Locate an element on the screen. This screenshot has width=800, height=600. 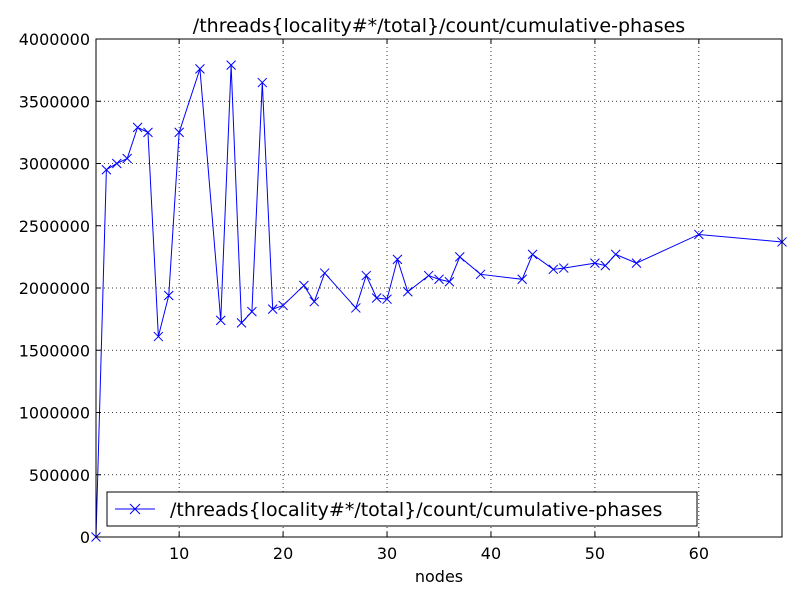
y-tick-label: 2000000 is located at coordinates (54, 288).